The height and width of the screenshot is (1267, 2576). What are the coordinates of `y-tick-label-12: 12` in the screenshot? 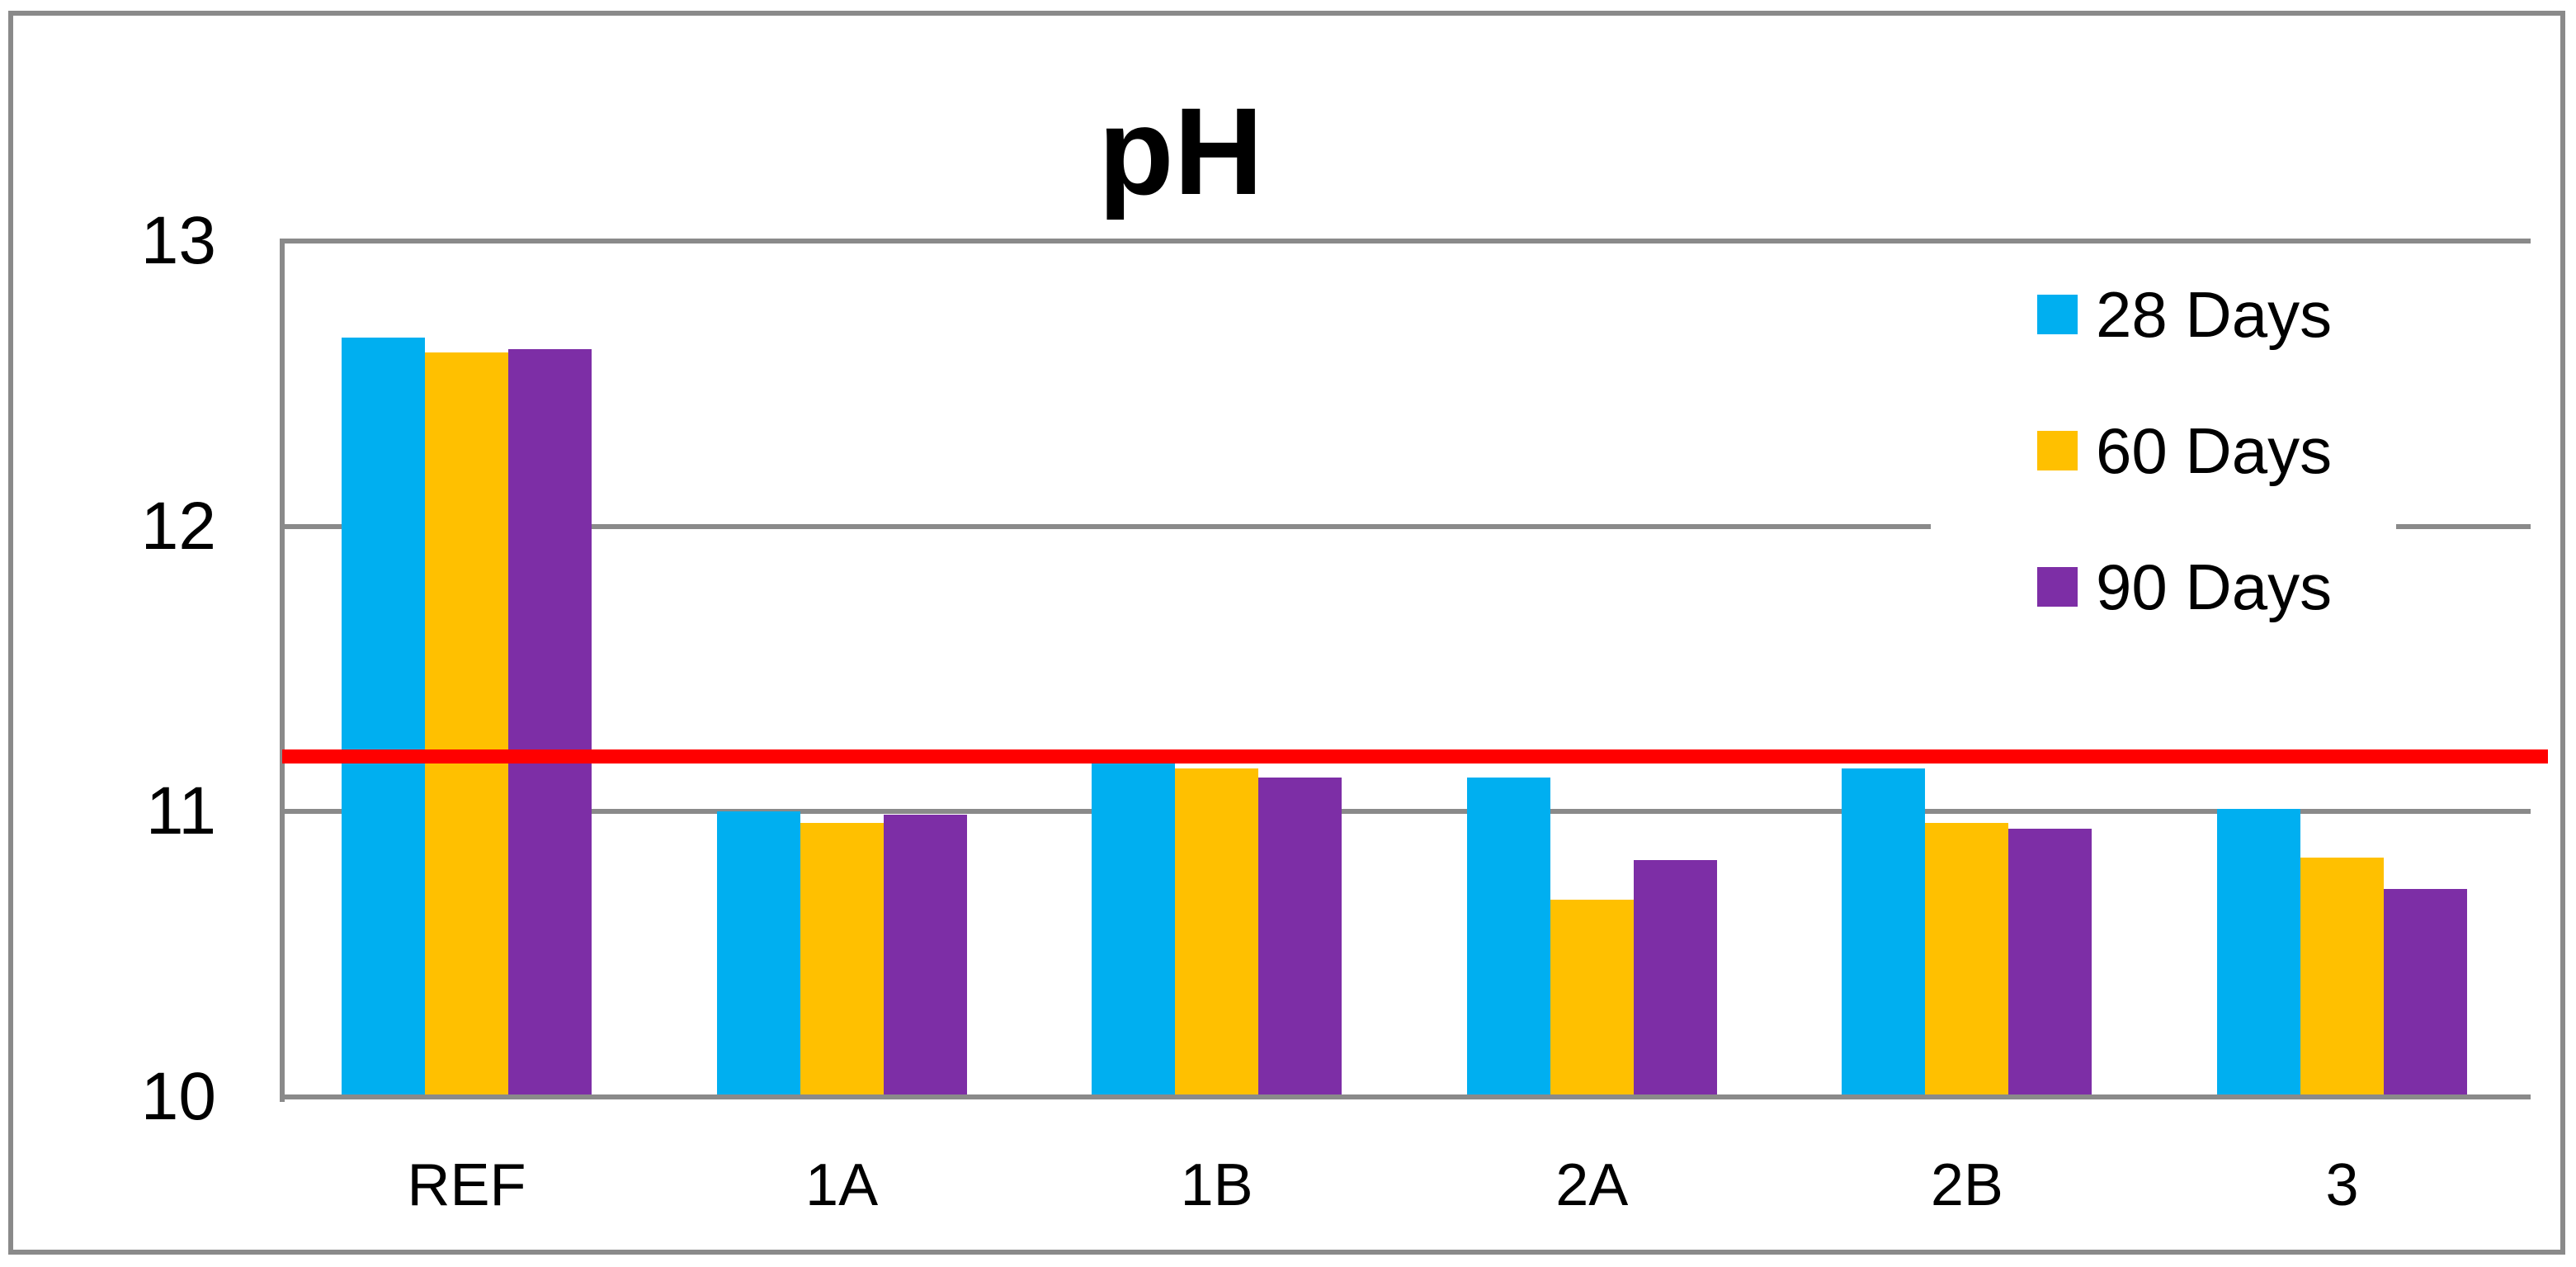 It's located at (178, 526).